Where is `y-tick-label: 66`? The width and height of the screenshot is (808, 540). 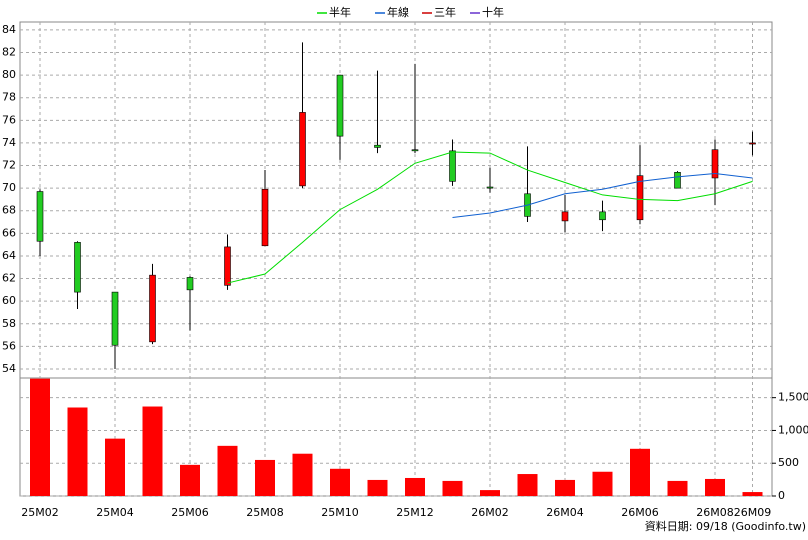
y-tick-label: 66 is located at coordinates (9, 232).